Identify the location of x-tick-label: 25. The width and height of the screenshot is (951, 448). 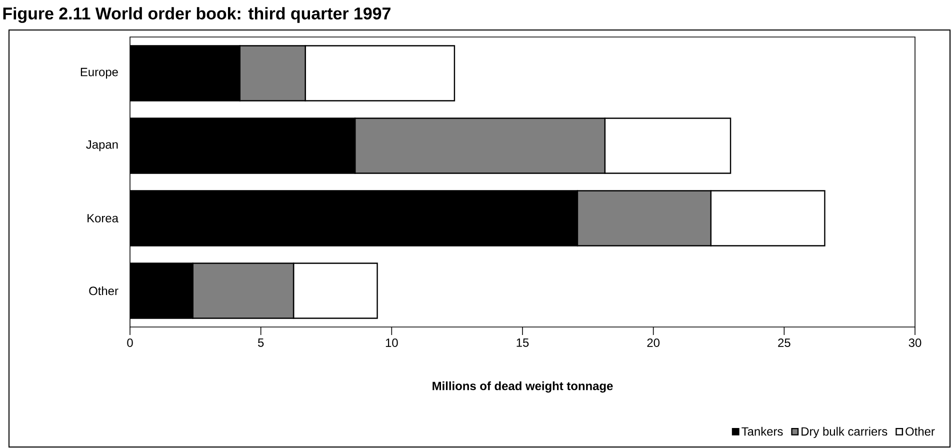
(784, 342).